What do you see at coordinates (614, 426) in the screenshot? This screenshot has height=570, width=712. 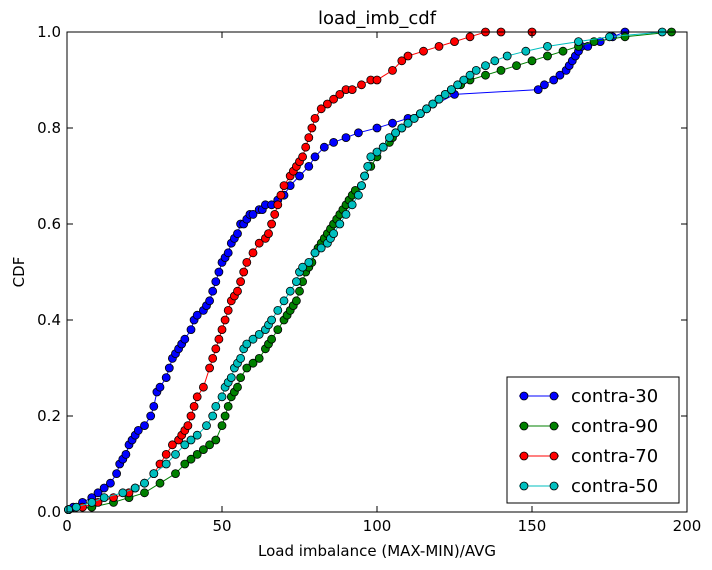 I see `legend-label: contra-90` at bounding box center [614, 426].